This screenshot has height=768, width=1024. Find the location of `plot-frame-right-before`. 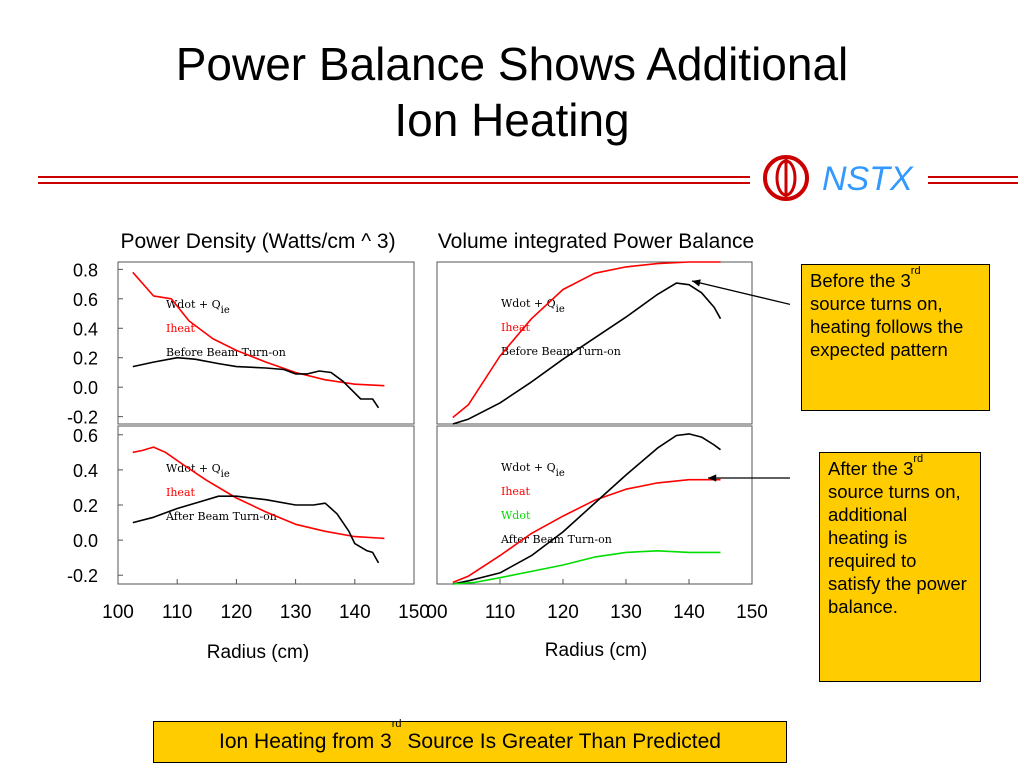

plot-frame-right-before is located at coordinates (594, 343).